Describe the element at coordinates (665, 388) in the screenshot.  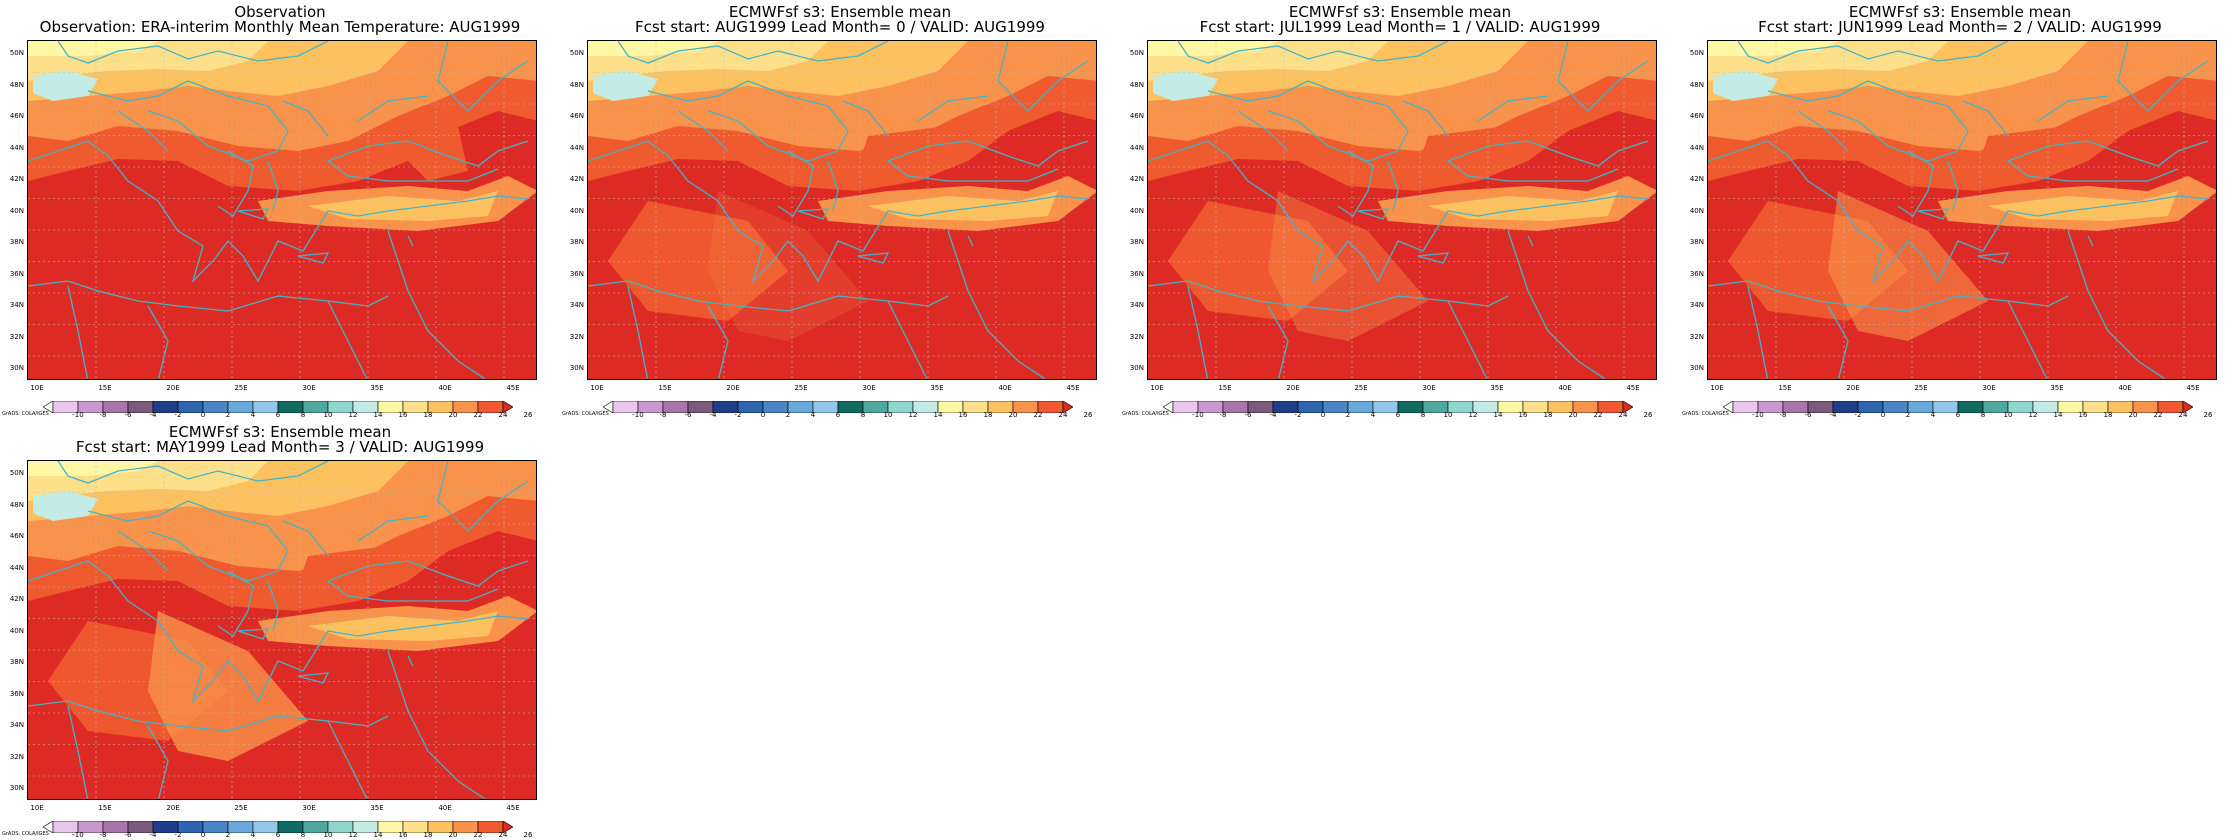
I see `longitude-tick-label: 15E` at that location.